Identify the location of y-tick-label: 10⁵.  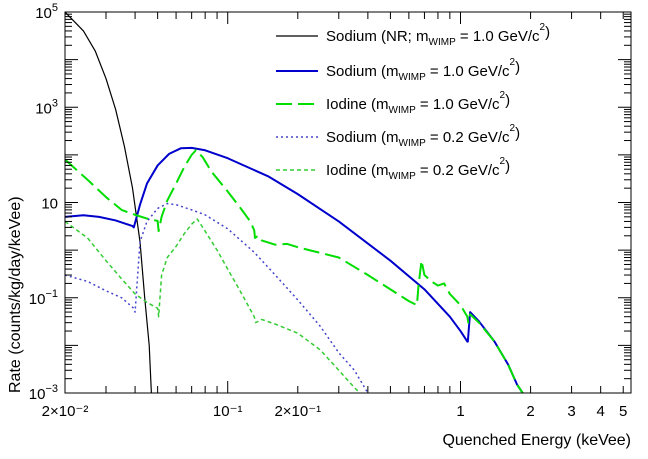
(46, 12).